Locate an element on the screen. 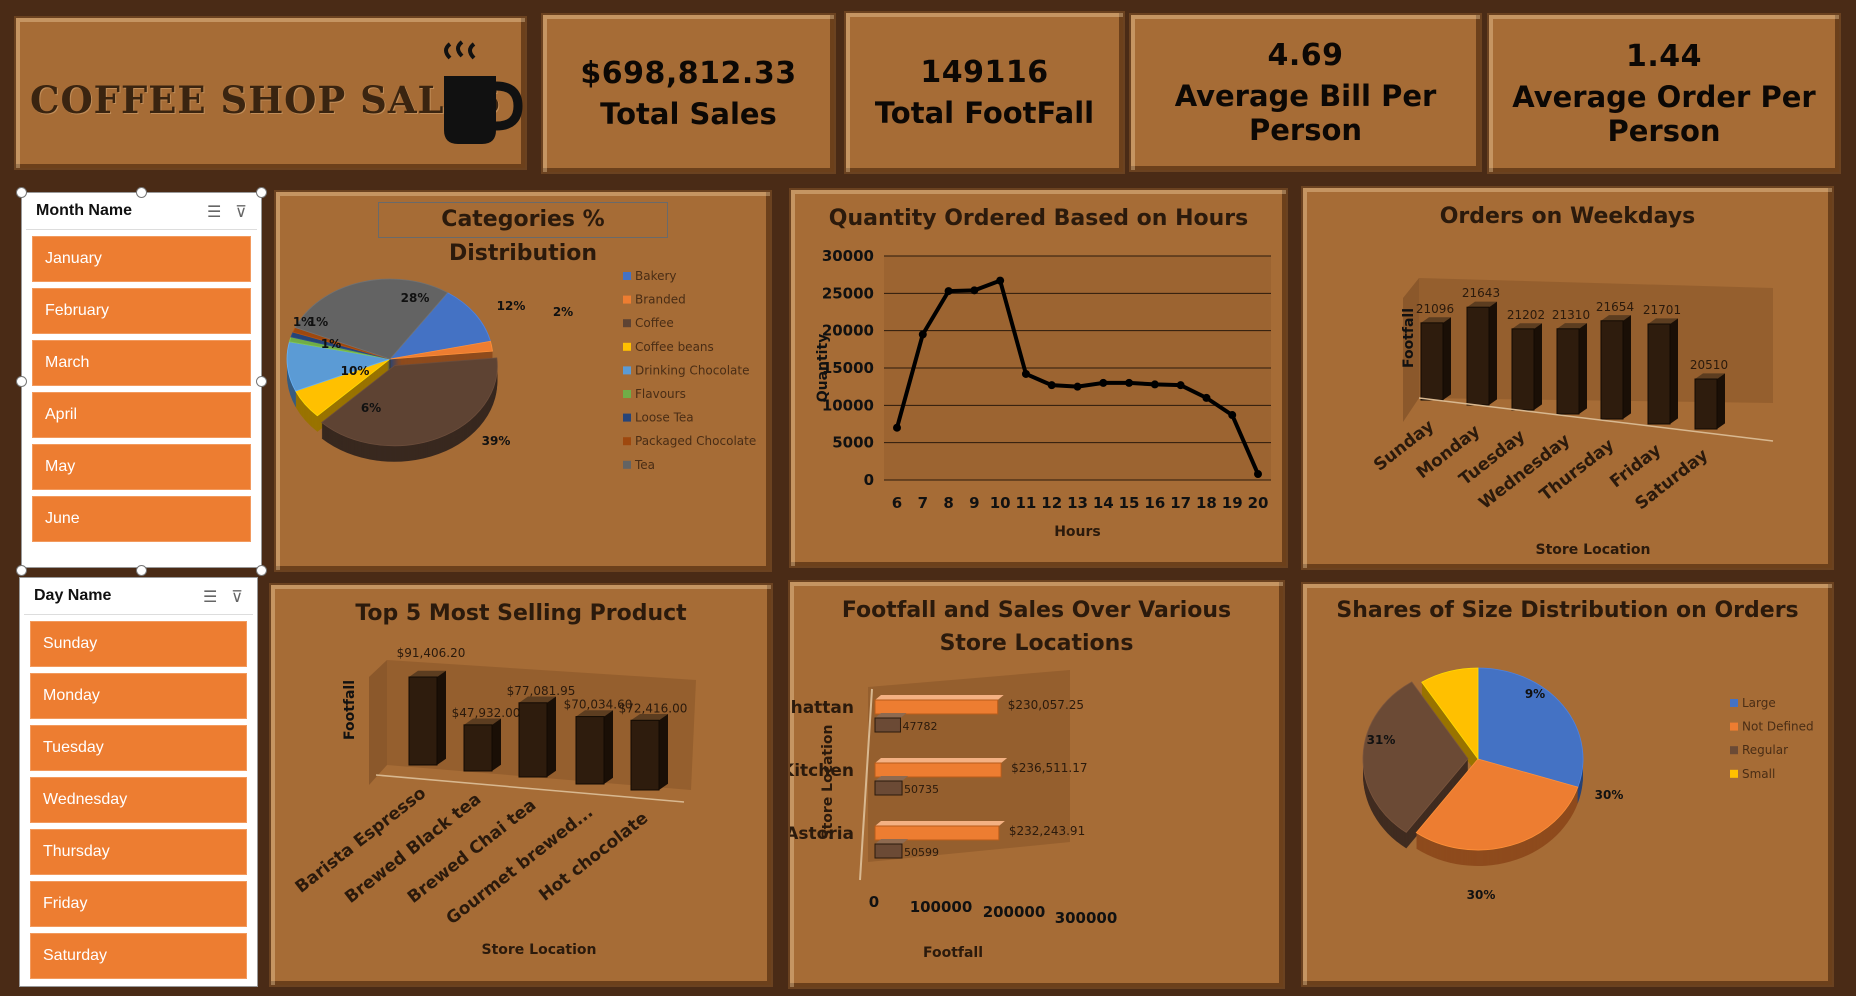 The width and height of the screenshot is (1856, 996). slicer-item-monday: Monday is located at coordinates (138, 696).